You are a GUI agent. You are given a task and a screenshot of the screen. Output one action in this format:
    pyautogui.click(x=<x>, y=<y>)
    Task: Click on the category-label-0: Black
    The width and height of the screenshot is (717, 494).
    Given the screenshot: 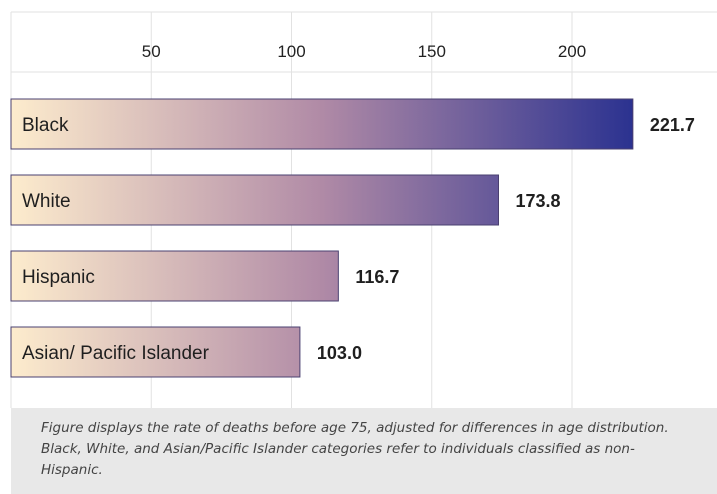 What is the action you would take?
    pyautogui.click(x=45, y=125)
    